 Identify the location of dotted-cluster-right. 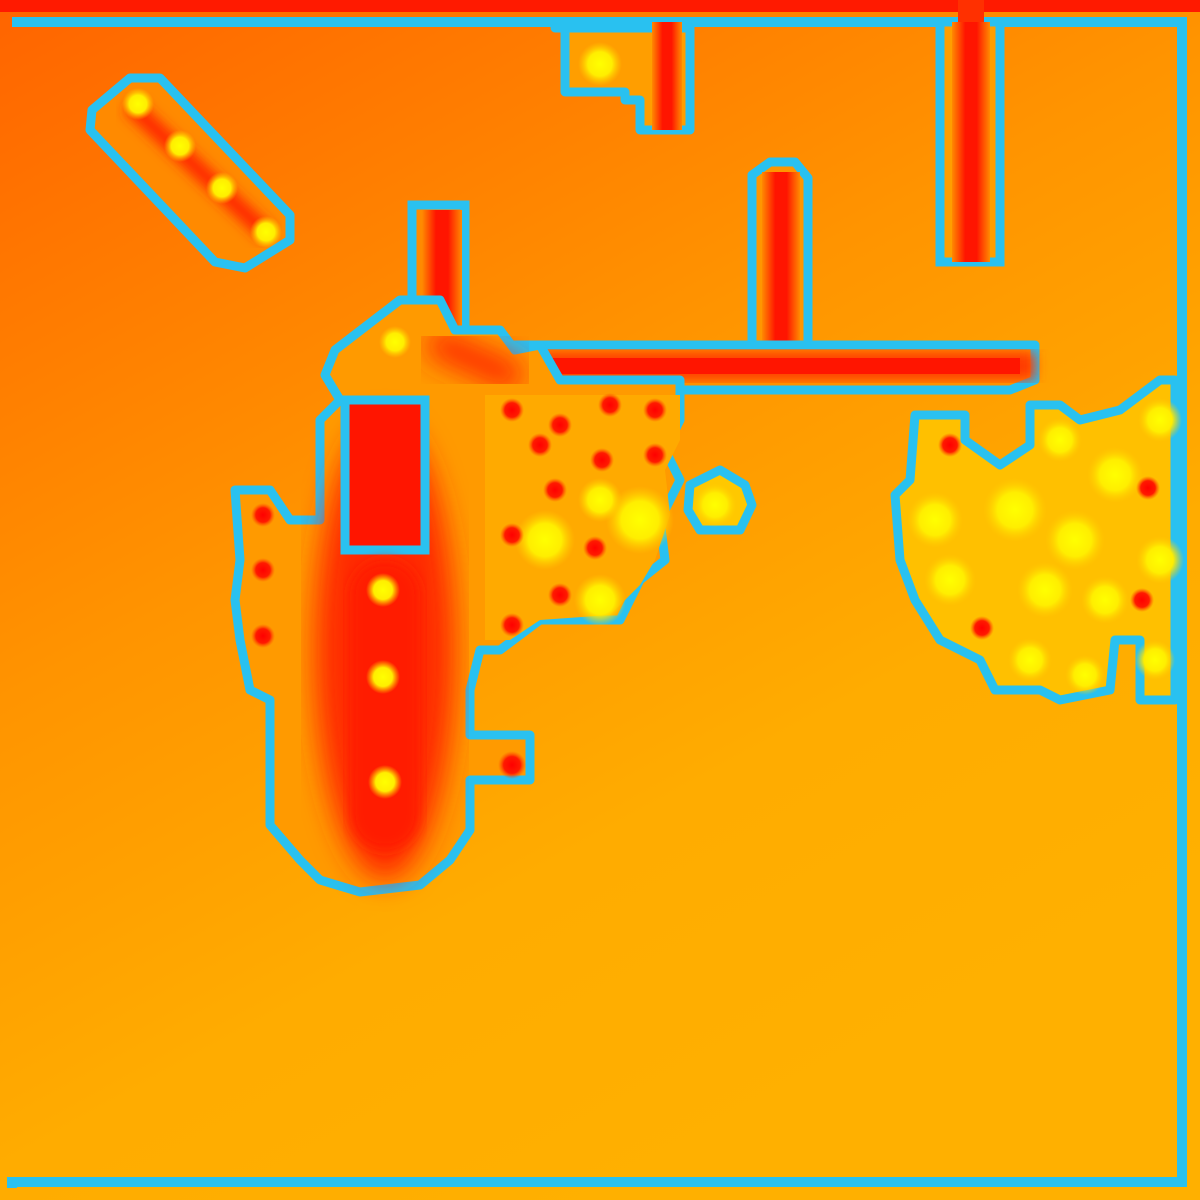
(1037, 540).